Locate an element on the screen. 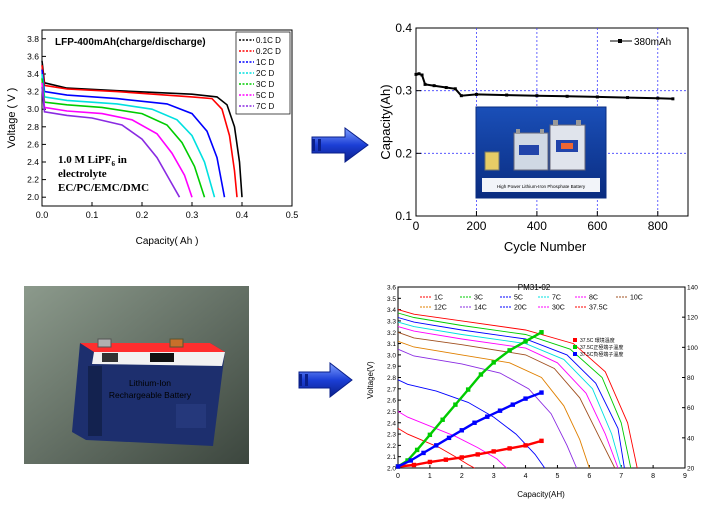 Image resolution: width=707 pixels, height=511 pixels. c3-ytick-label: 2.9 is located at coordinates (391, 367).